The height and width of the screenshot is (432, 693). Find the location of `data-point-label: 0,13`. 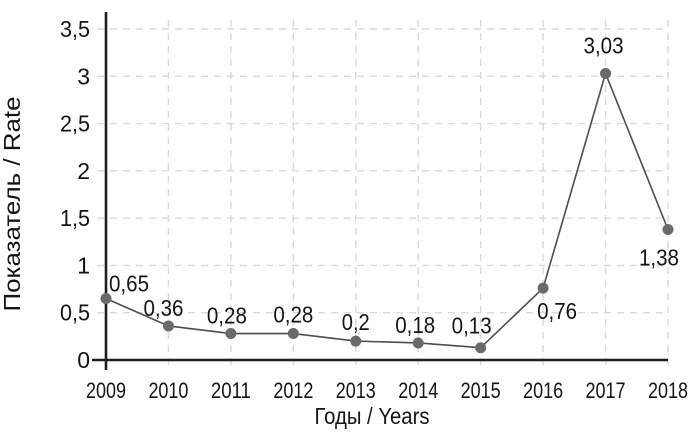

data-point-label: 0,13 is located at coordinates (472, 326).